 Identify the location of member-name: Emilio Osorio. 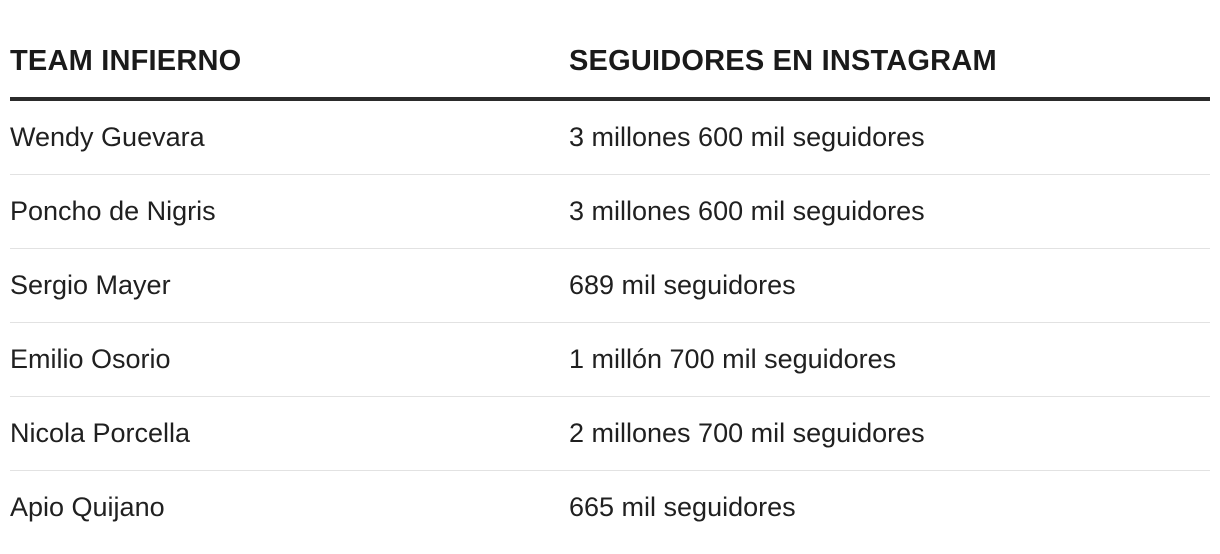
(289, 359).